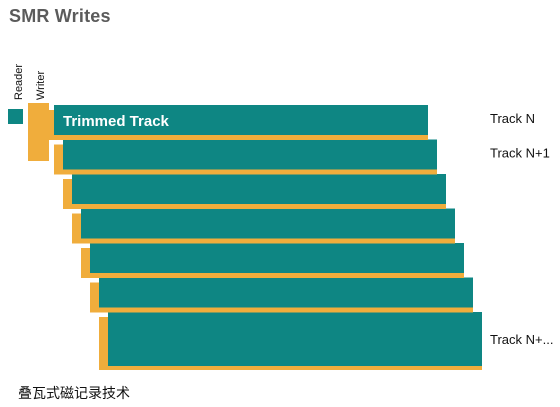 This screenshot has height=407, width=560. What do you see at coordinates (268, 223) in the screenshot?
I see `track-4-band` at bounding box center [268, 223].